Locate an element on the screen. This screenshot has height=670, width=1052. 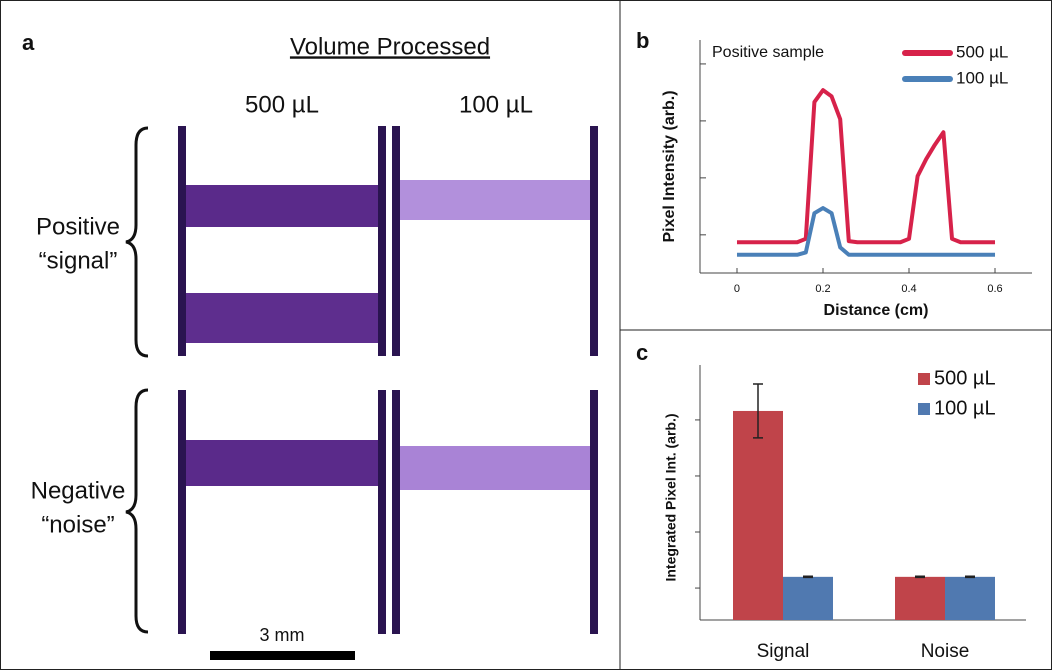
y-axis-label: Pixel Intensity (arb.) is located at coordinates (669, 166).